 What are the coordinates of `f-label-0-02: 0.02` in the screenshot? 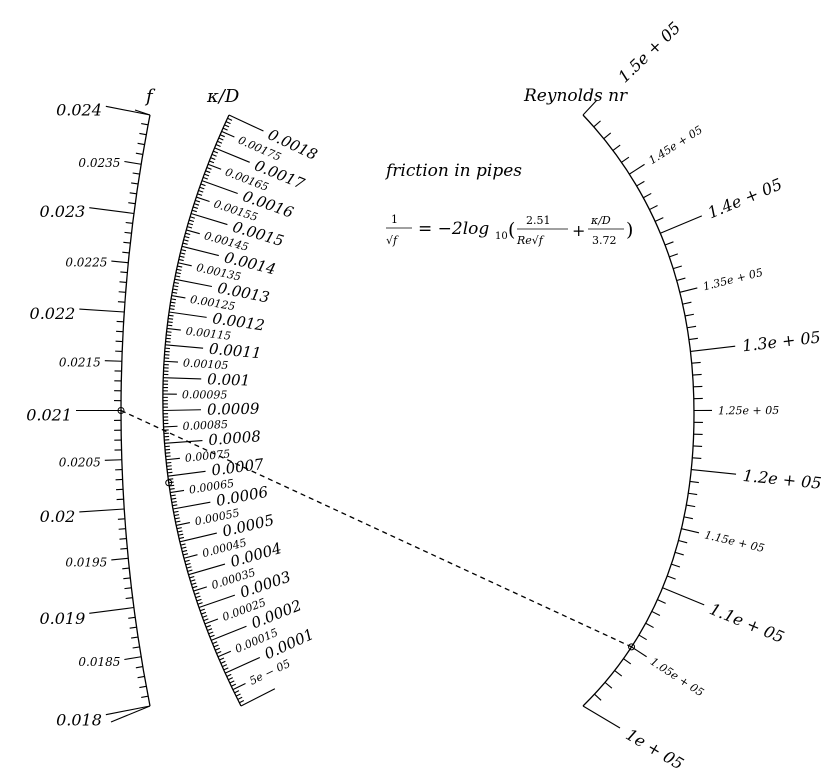 It's located at (58, 516).